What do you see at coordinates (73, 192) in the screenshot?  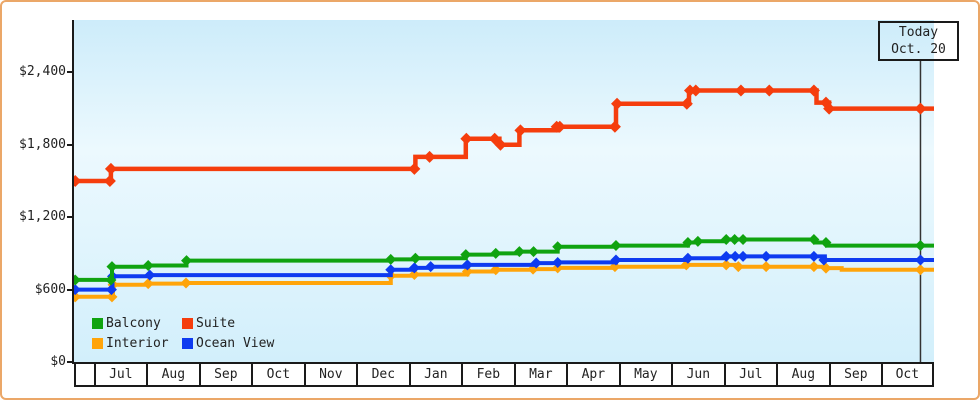 I see `y-axis-line` at bounding box center [73, 192].